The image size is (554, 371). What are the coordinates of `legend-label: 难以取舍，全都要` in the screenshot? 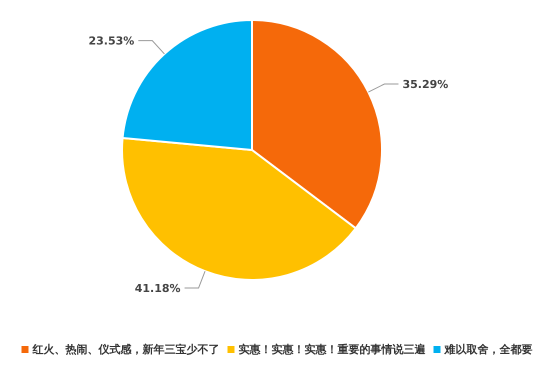 It's located at (488, 349).